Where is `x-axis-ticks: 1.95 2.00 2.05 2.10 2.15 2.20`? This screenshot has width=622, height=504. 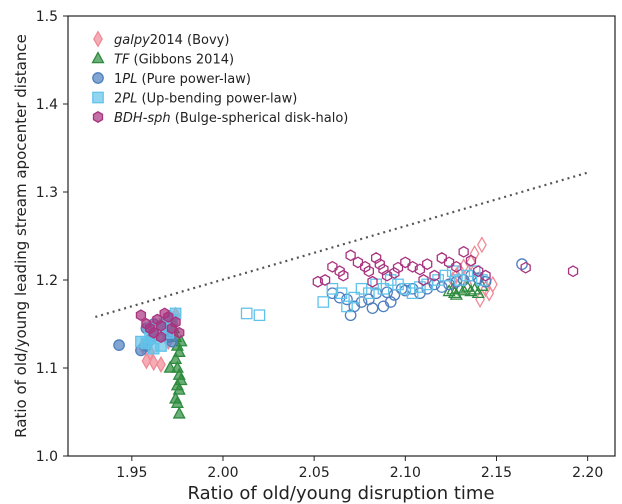
x-axis-ticks: 1.95 2.00 2.05 2.10 2.15 2.20 is located at coordinates (359, 468).